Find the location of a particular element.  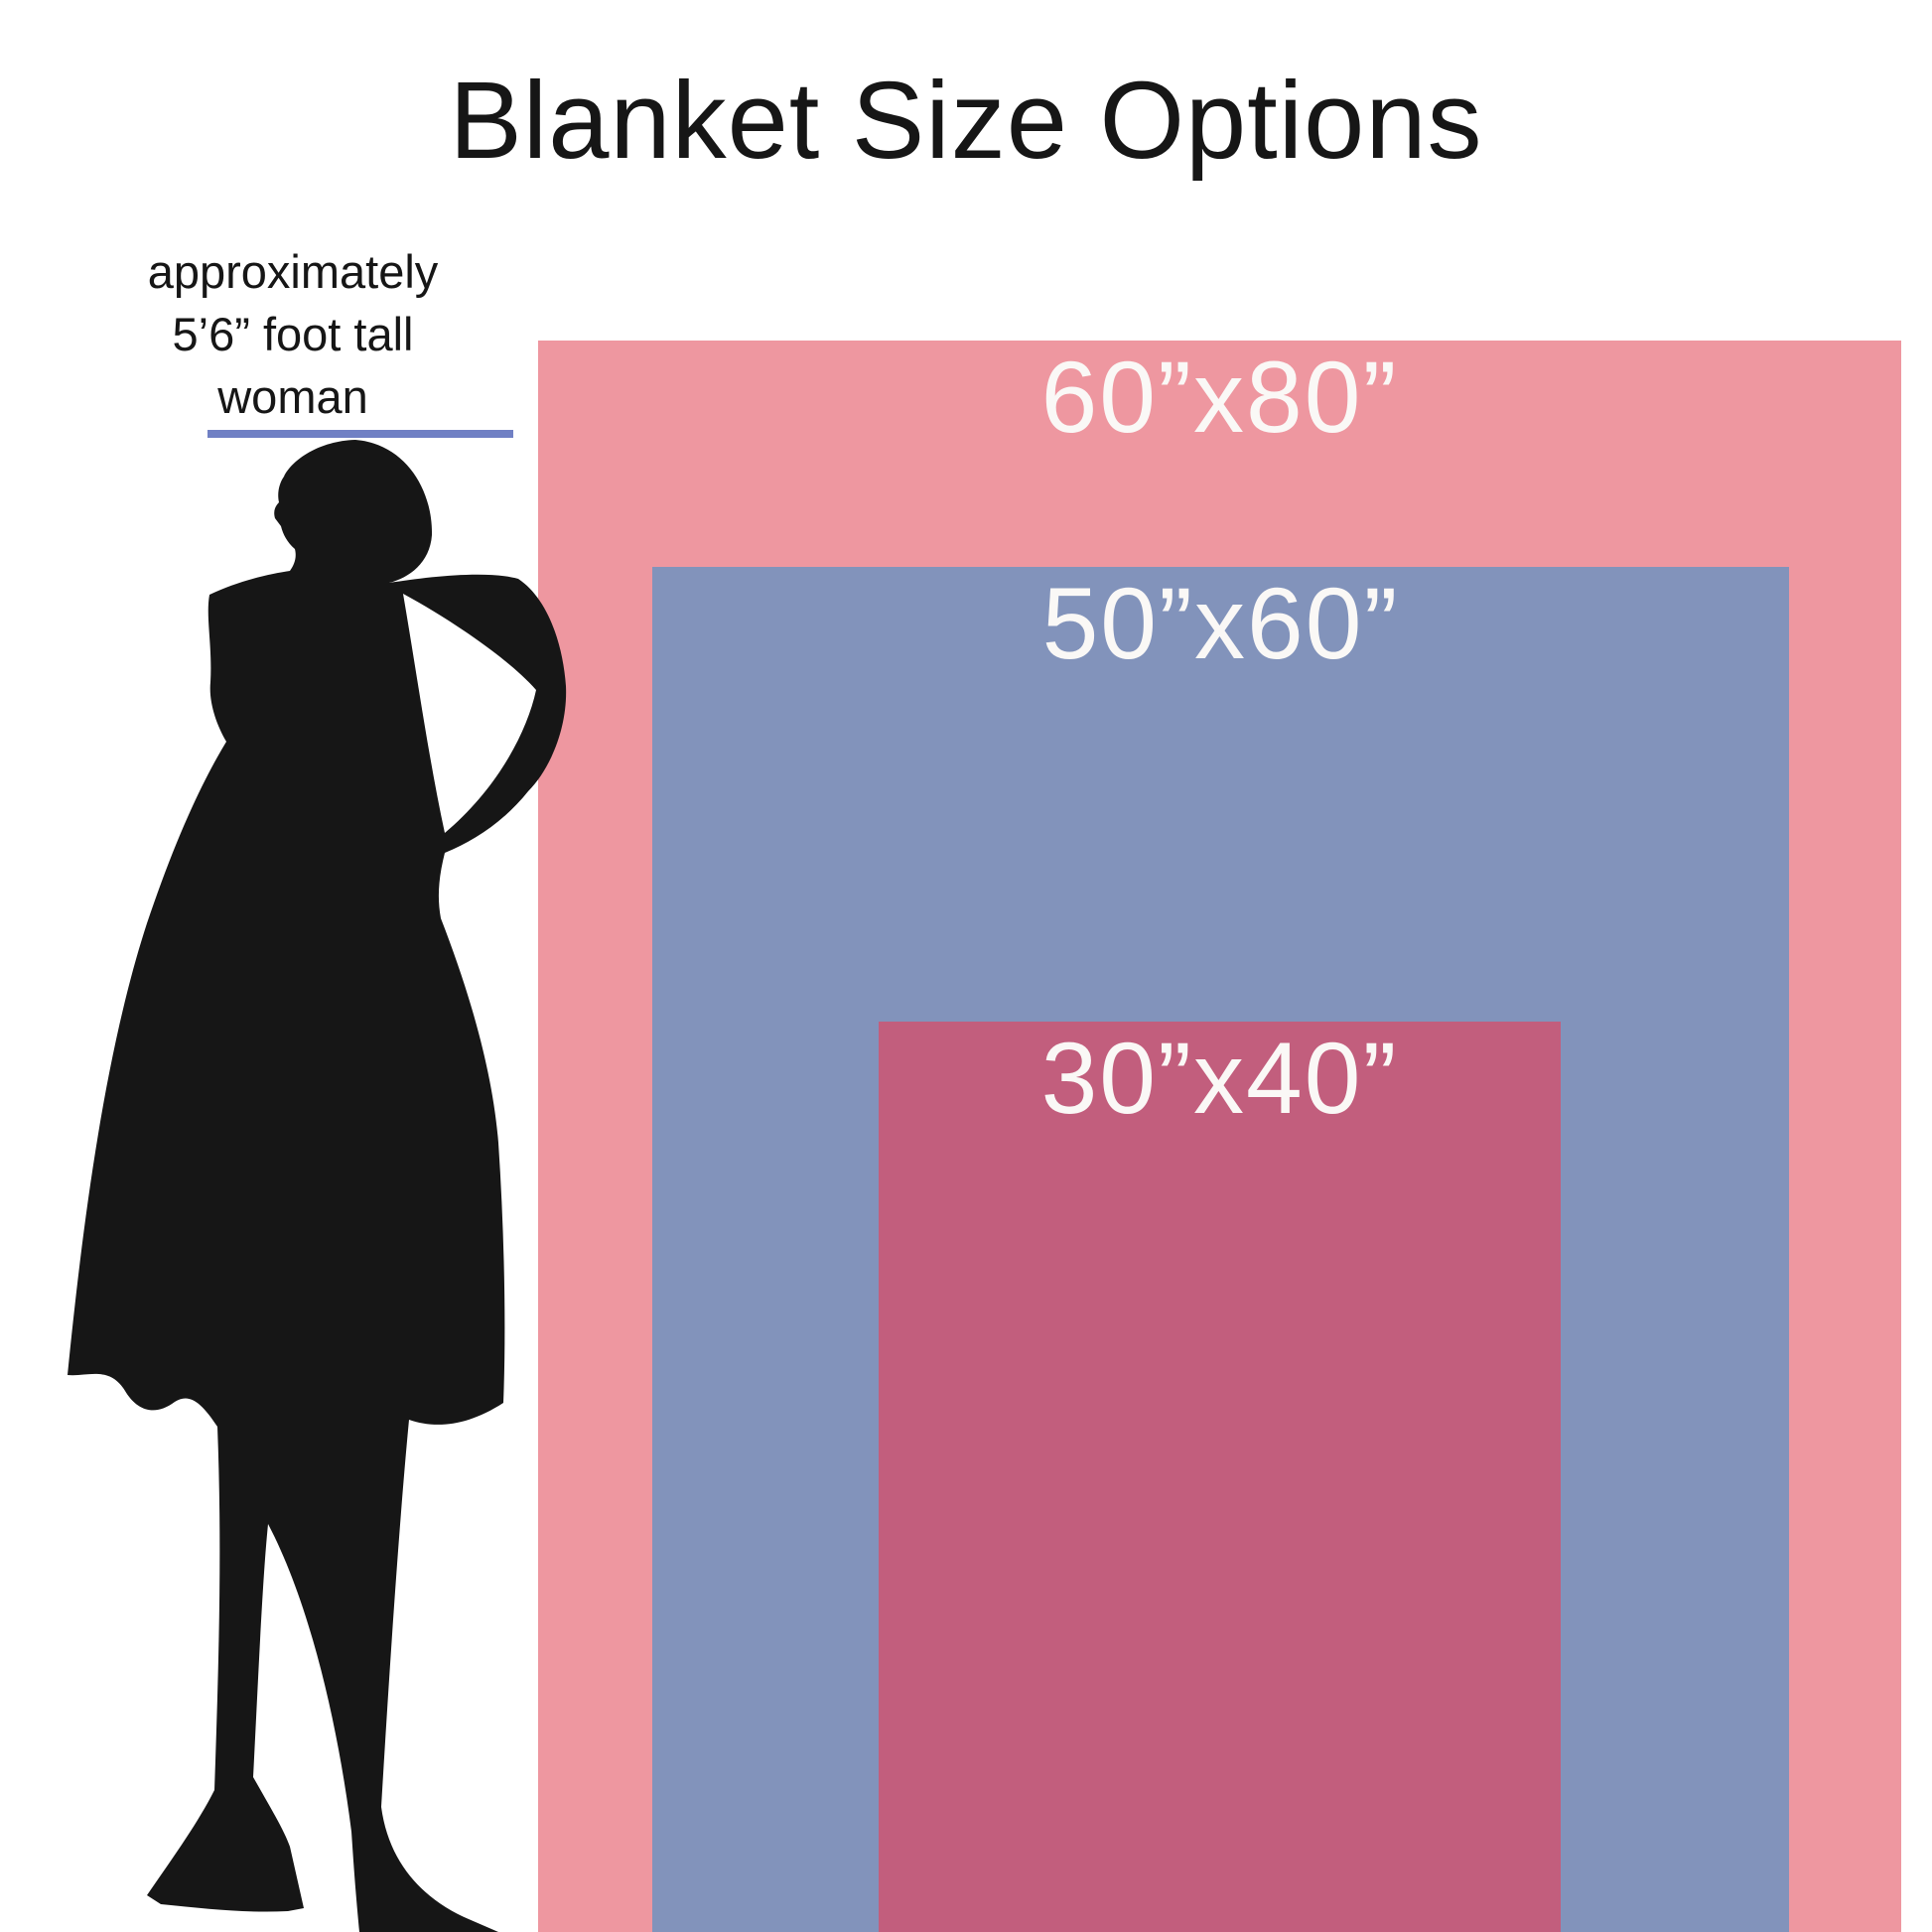

caption-line-2: 5’6” foot tall is located at coordinates (293, 334).